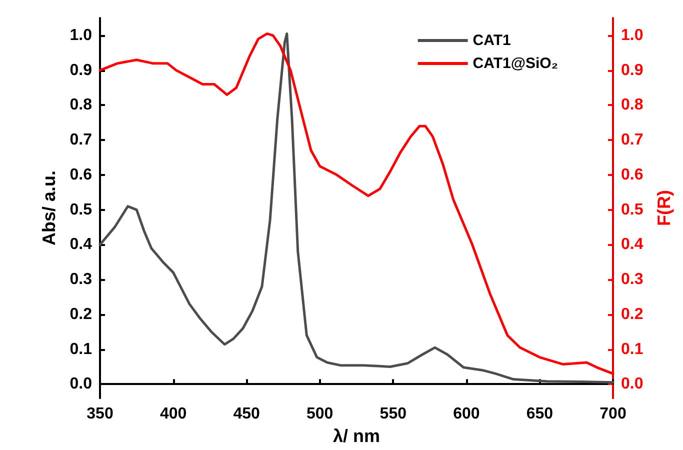  Describe the element at coordinates (81, 105) in the screenshot. I see `y-tick-label: 0.8` at that location.